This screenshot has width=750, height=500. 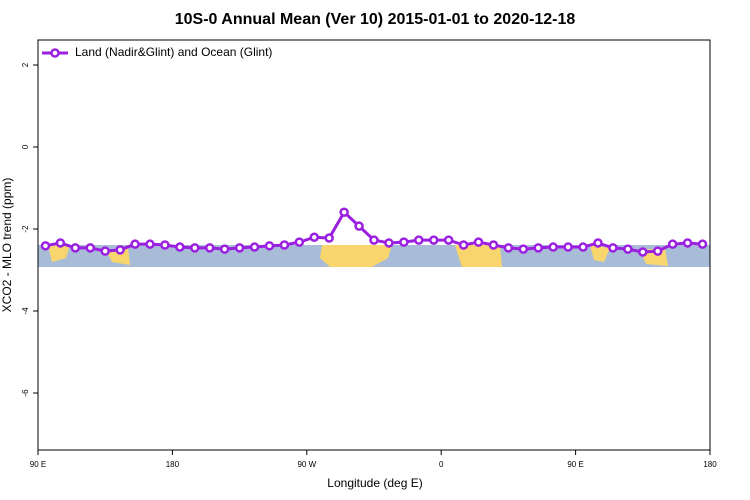 What do you see at coordinates (306, 464) in the screenshot?
I see `x-tick-label: 90 W` at bounding box center [306, 464].